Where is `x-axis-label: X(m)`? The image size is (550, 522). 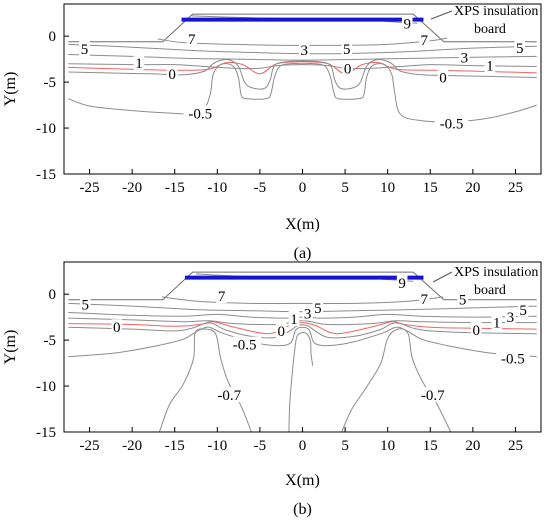
x-axis-label: X(m) is located at coordinates (302, 224).